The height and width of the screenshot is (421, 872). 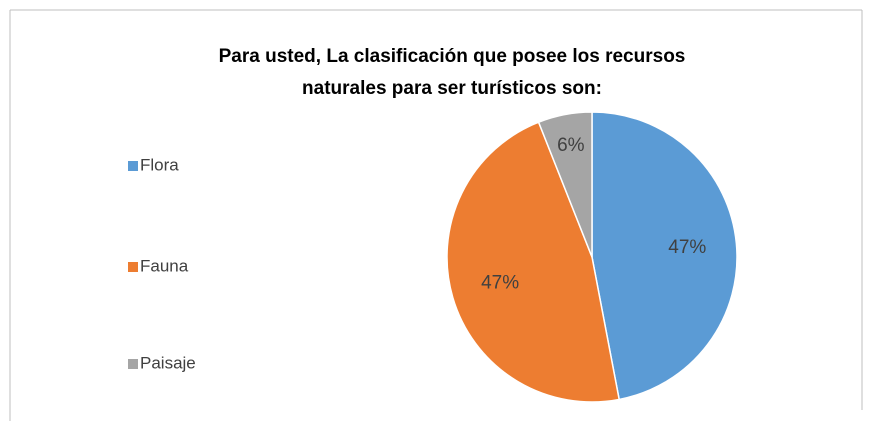 I want to click on chart-title: naturales para ser turísticos son:, so click(x=452, y=88).